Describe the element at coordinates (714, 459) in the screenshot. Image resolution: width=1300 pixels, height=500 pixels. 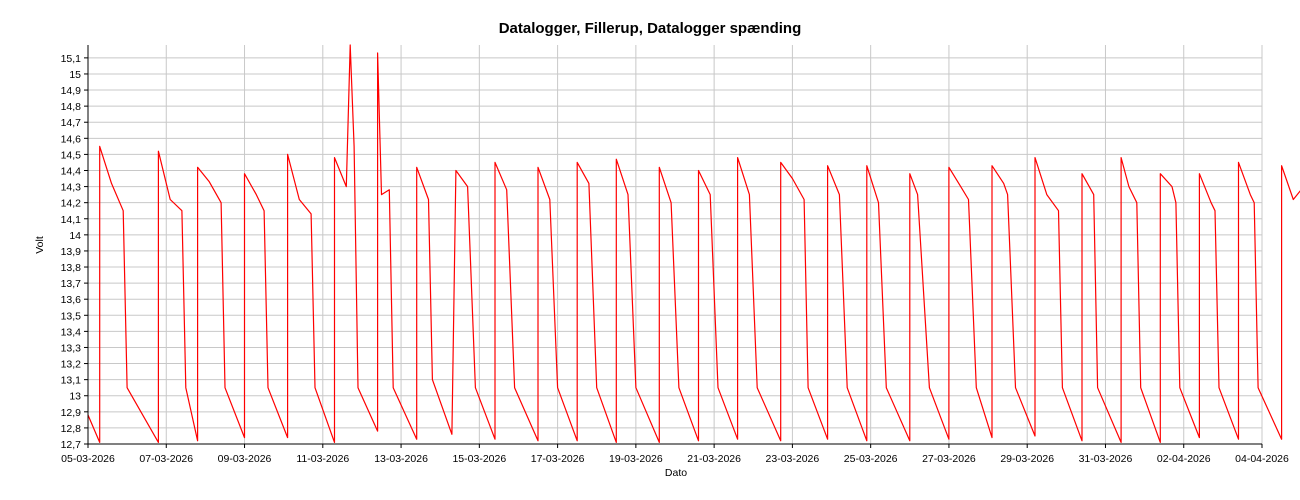
I see `x-tick-label: 21-03-2026` at that location.